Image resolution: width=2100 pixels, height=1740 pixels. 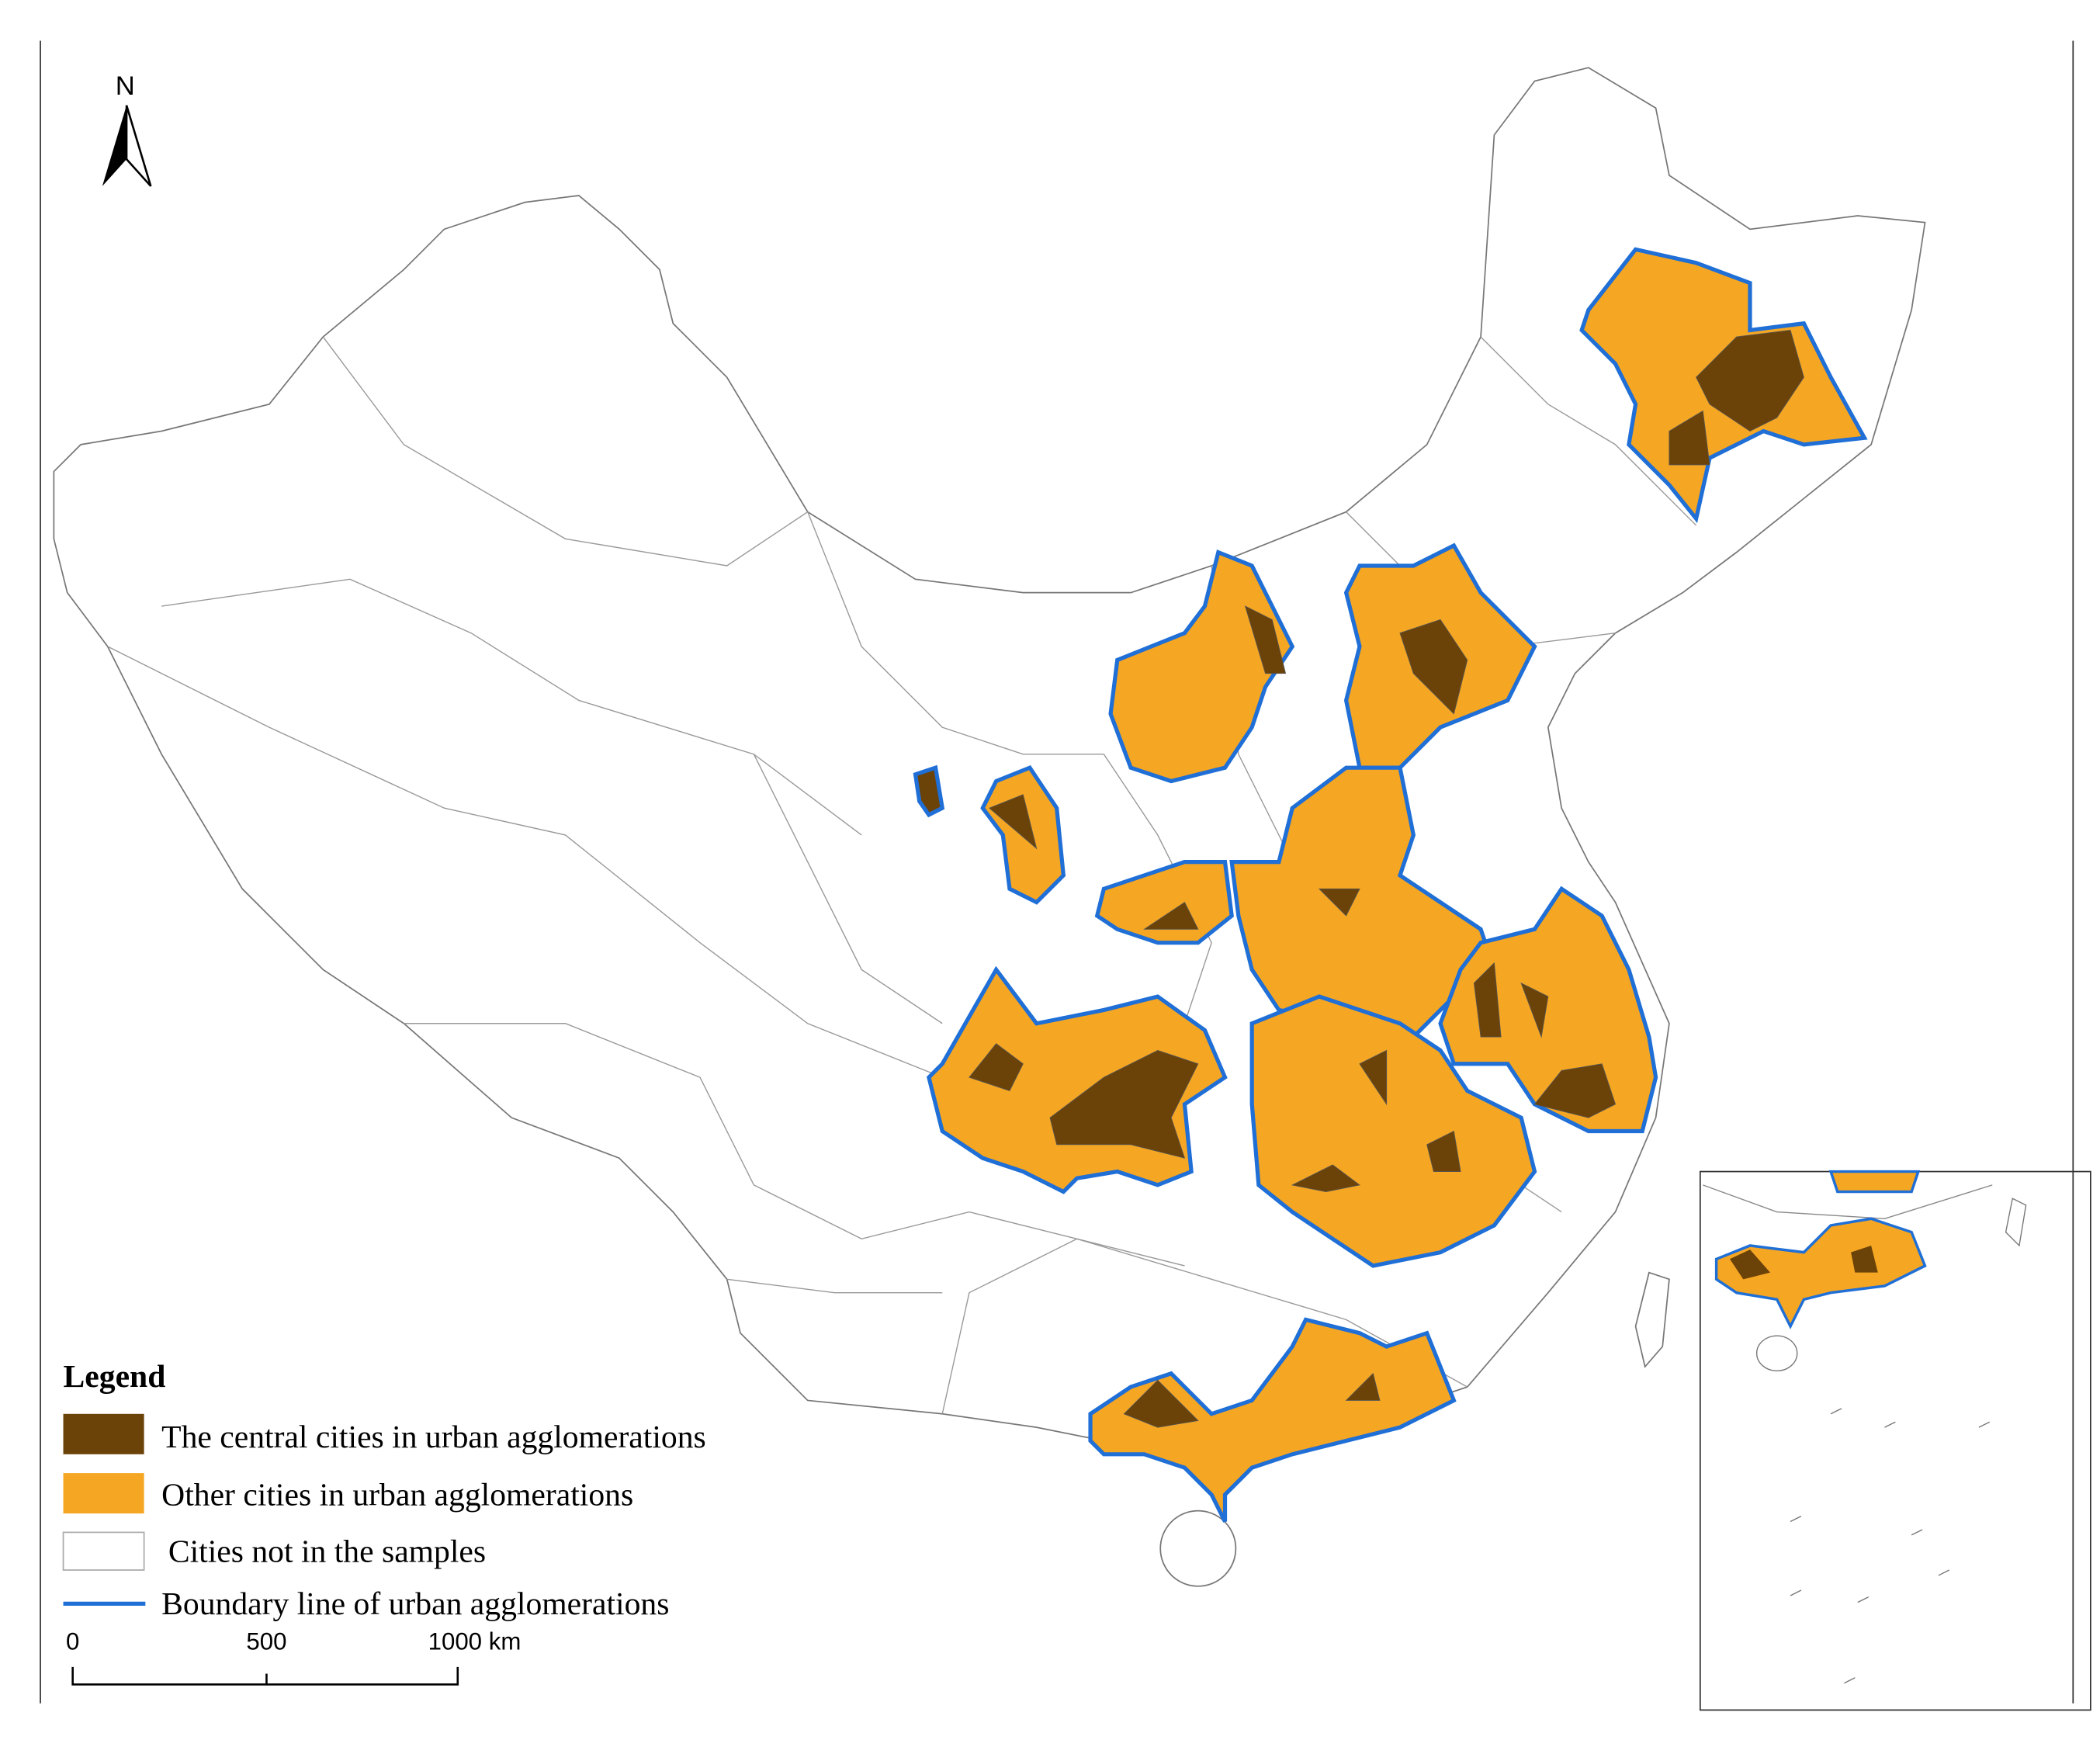 What do you see at coordinates (125, 86) in the screenshot?
I see `north-label: N` at bounding box center [125, 86].